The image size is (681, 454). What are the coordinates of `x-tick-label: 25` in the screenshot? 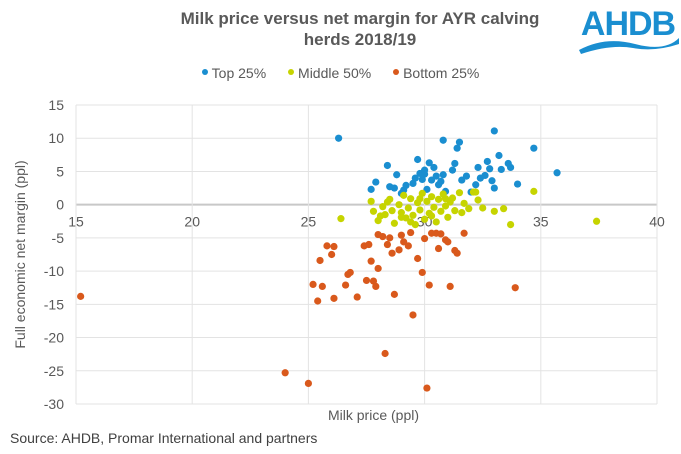 It's located at (309, 222).